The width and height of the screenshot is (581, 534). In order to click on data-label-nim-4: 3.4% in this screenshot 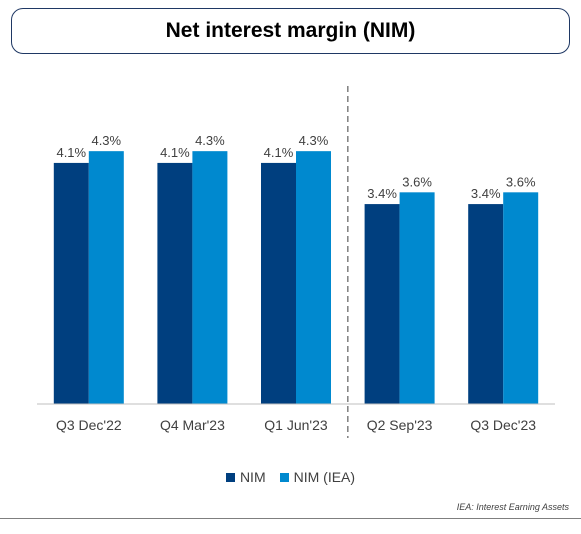, I will do `click(486, 193)`.